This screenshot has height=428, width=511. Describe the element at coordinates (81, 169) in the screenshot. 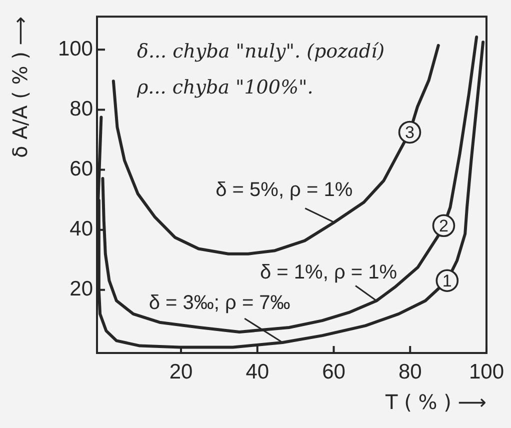

I see `y-tick-label: 60` at that location.